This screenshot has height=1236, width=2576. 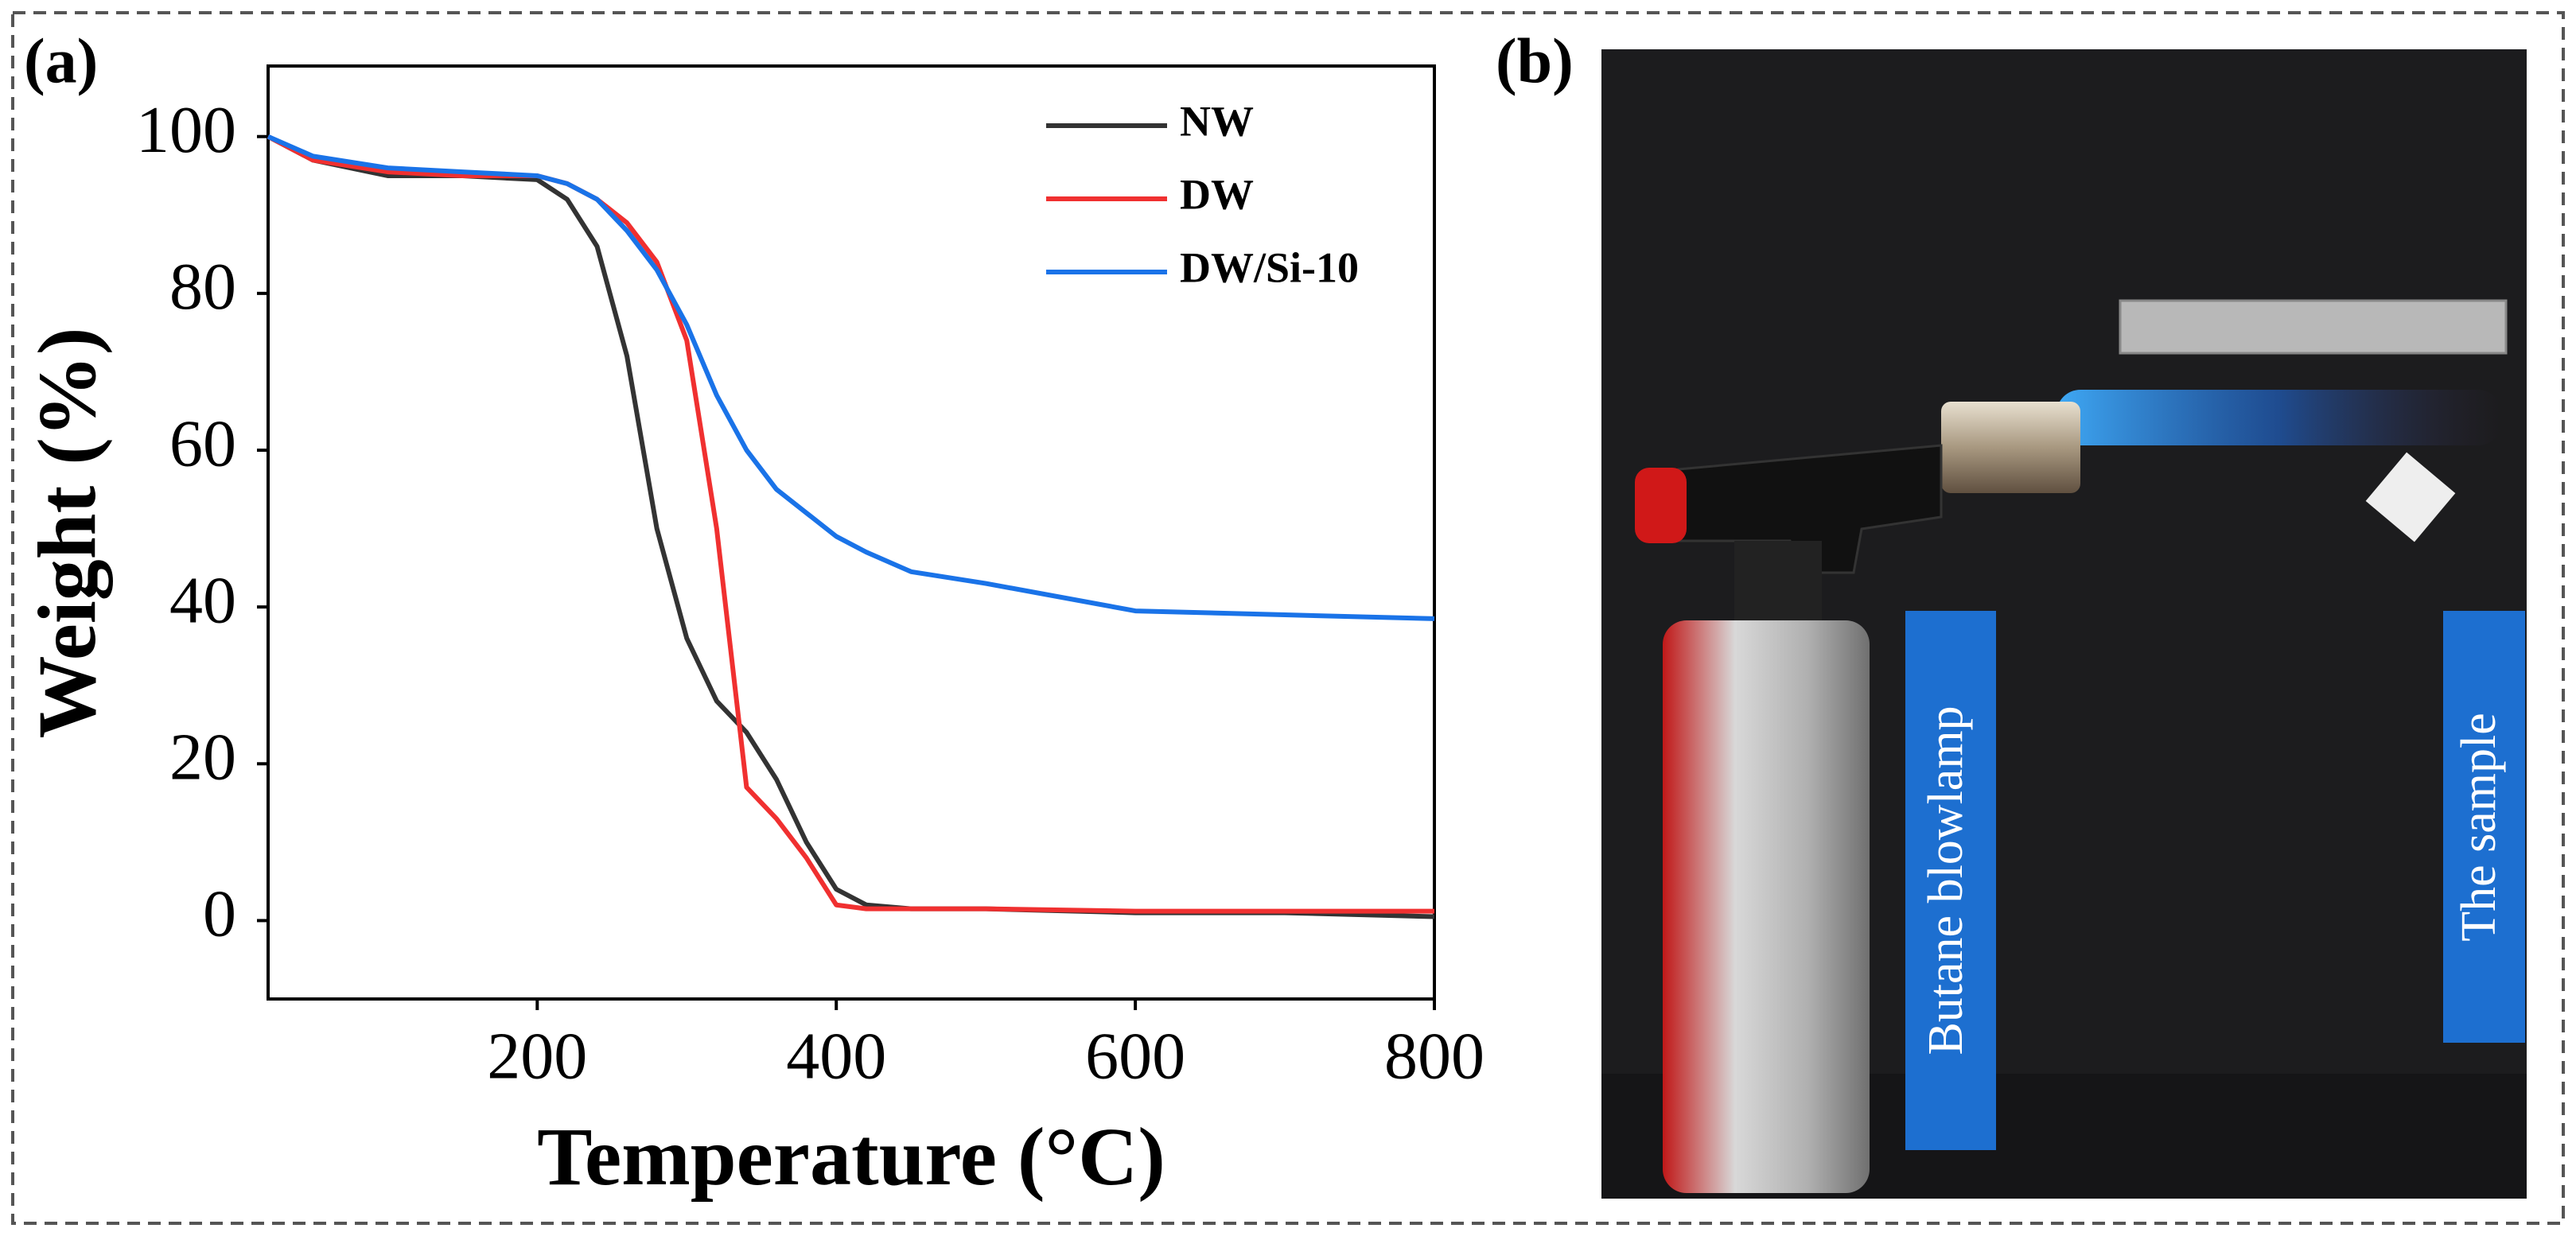 I want to click on y-tick-label: 60, so click(x=203, y=443).